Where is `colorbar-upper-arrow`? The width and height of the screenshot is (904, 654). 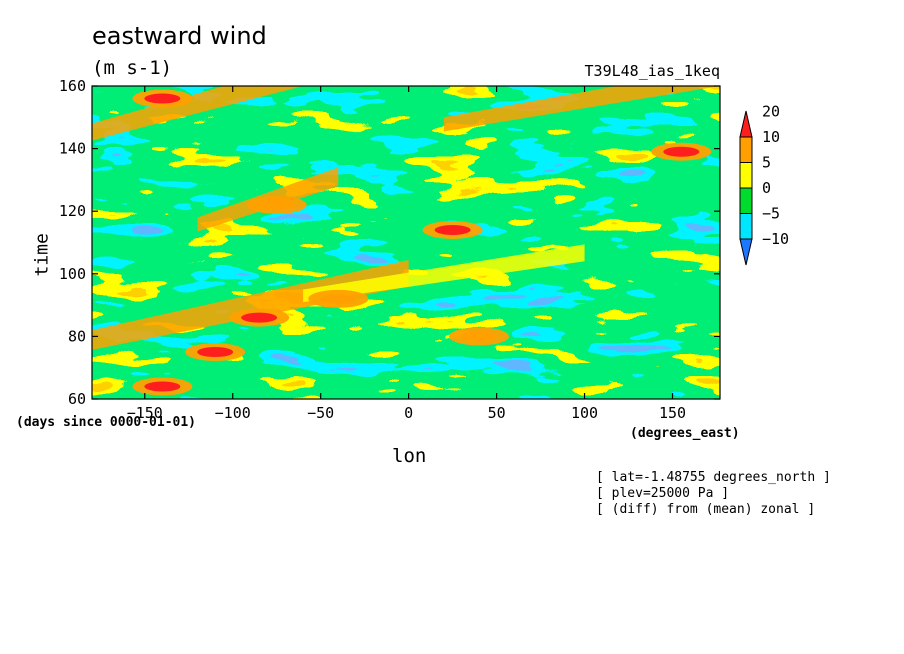
colorbar-upper-arrow is located at coordinates (746, 124).